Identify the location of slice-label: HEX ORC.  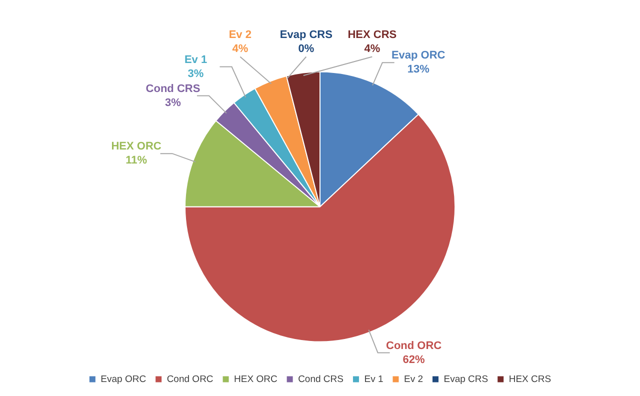
(136, 146).